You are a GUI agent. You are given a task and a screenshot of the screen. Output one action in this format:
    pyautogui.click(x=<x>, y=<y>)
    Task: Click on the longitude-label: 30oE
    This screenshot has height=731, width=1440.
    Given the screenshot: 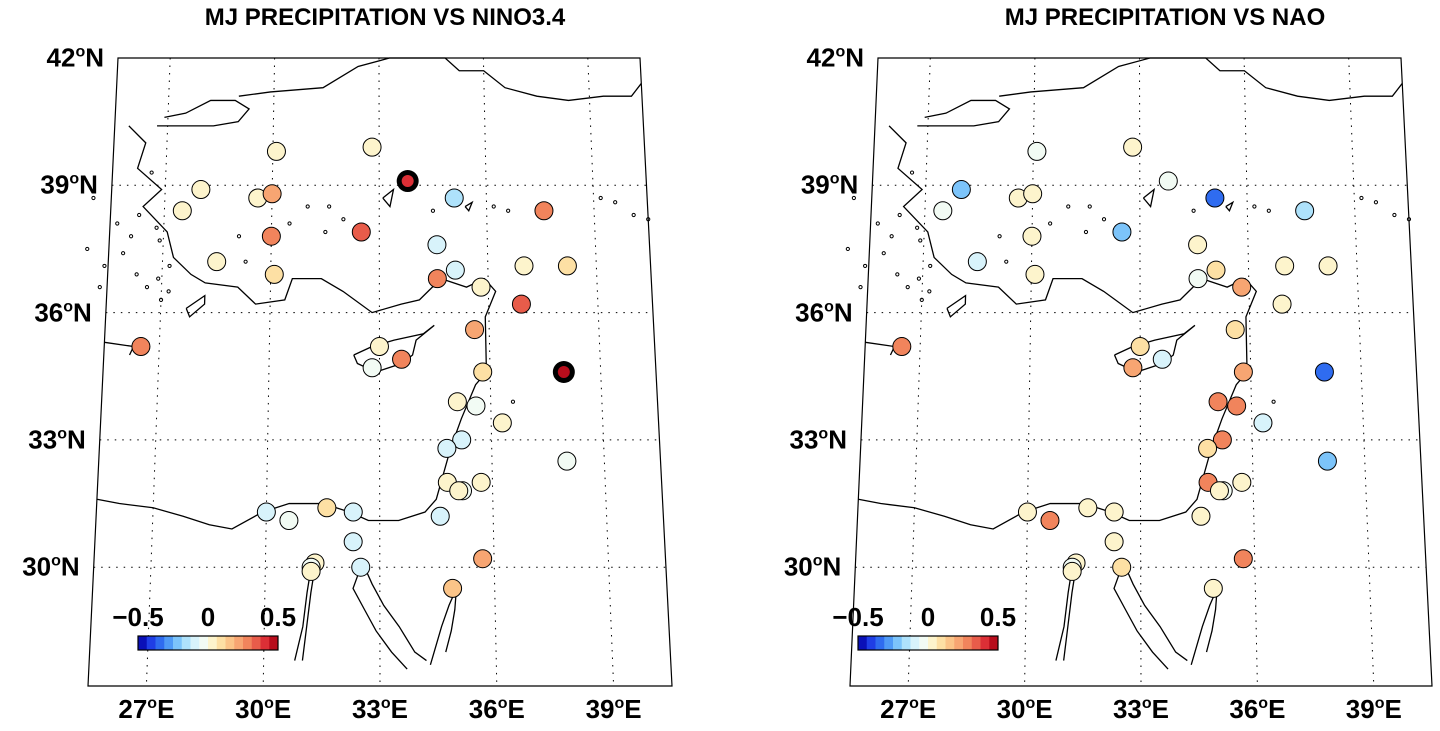 What is the action you would take?
    pyautogui.click(x=263, y=709)
    